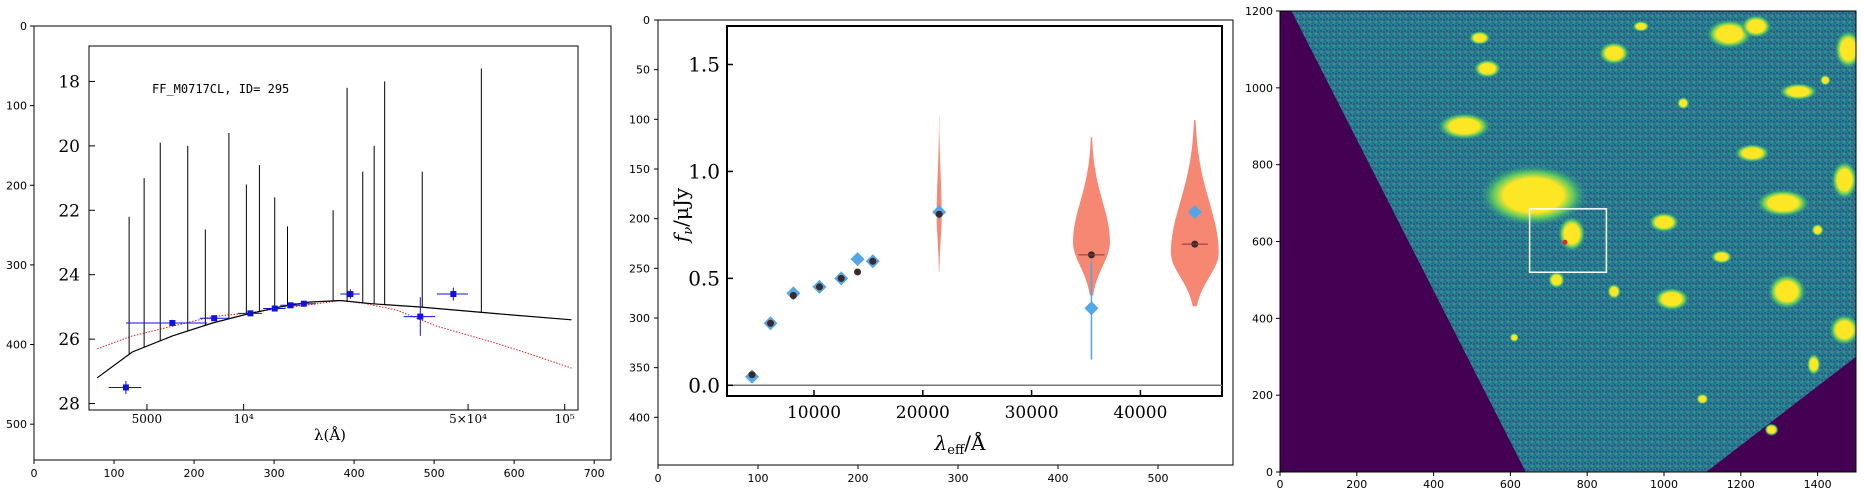  Describe the element at coordinates (1032, 413) in the screenshot. I see `x-tick-label: 30000` at that location.